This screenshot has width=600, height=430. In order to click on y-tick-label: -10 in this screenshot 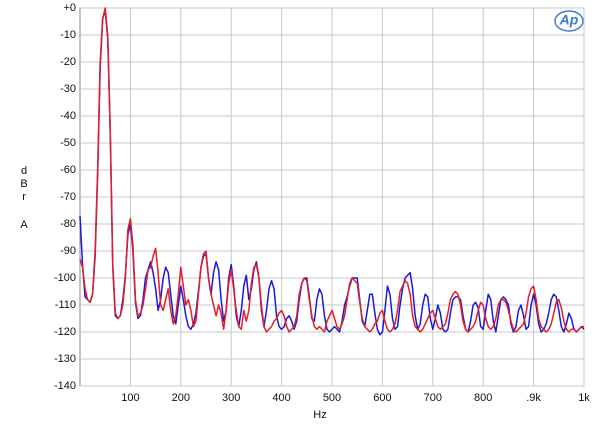, I will do `click(68, 35)`.